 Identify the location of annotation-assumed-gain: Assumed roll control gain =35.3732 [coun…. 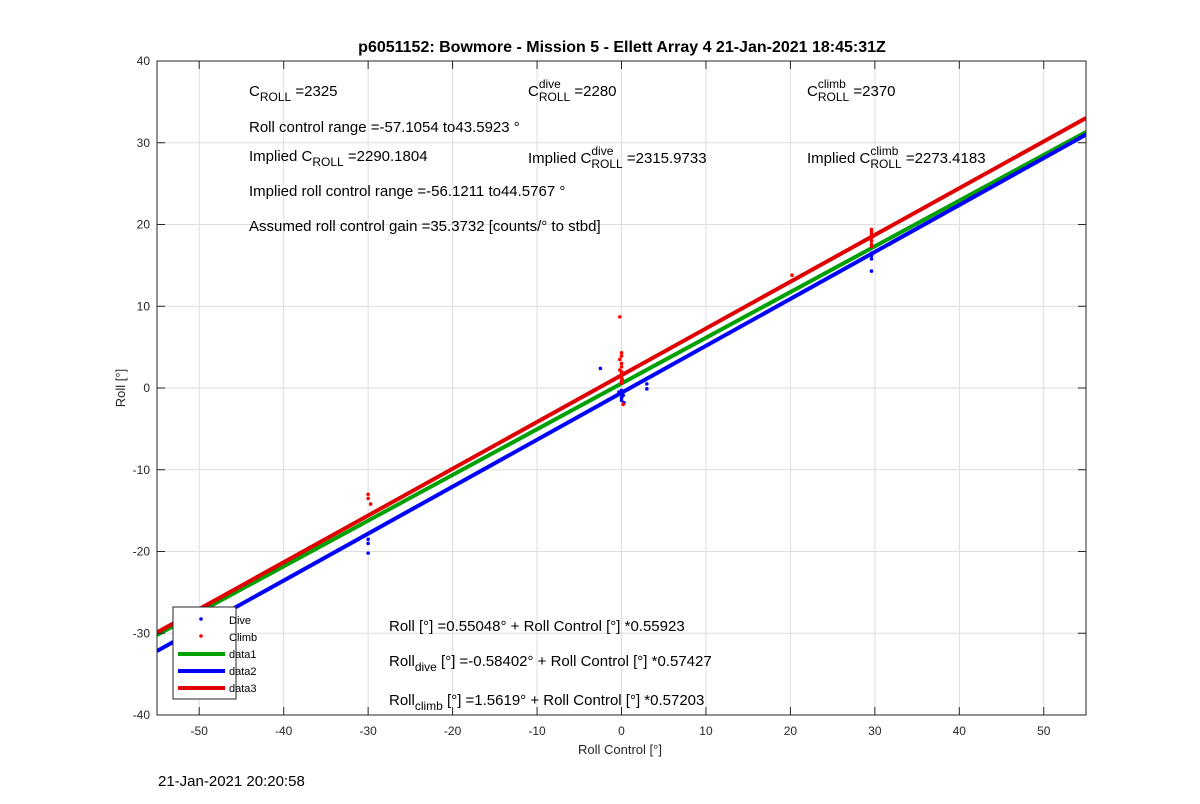
(425, 226).